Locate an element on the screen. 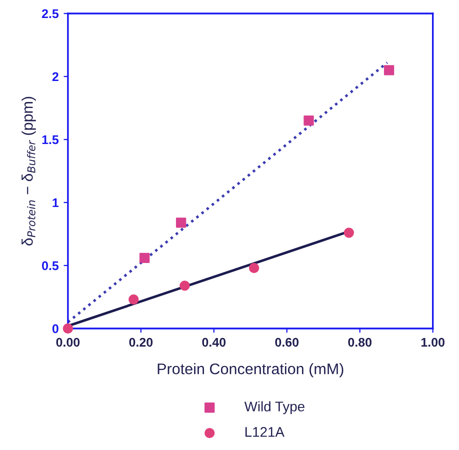  x-tick-label: 0.00 is located at coordinates (68, 342).